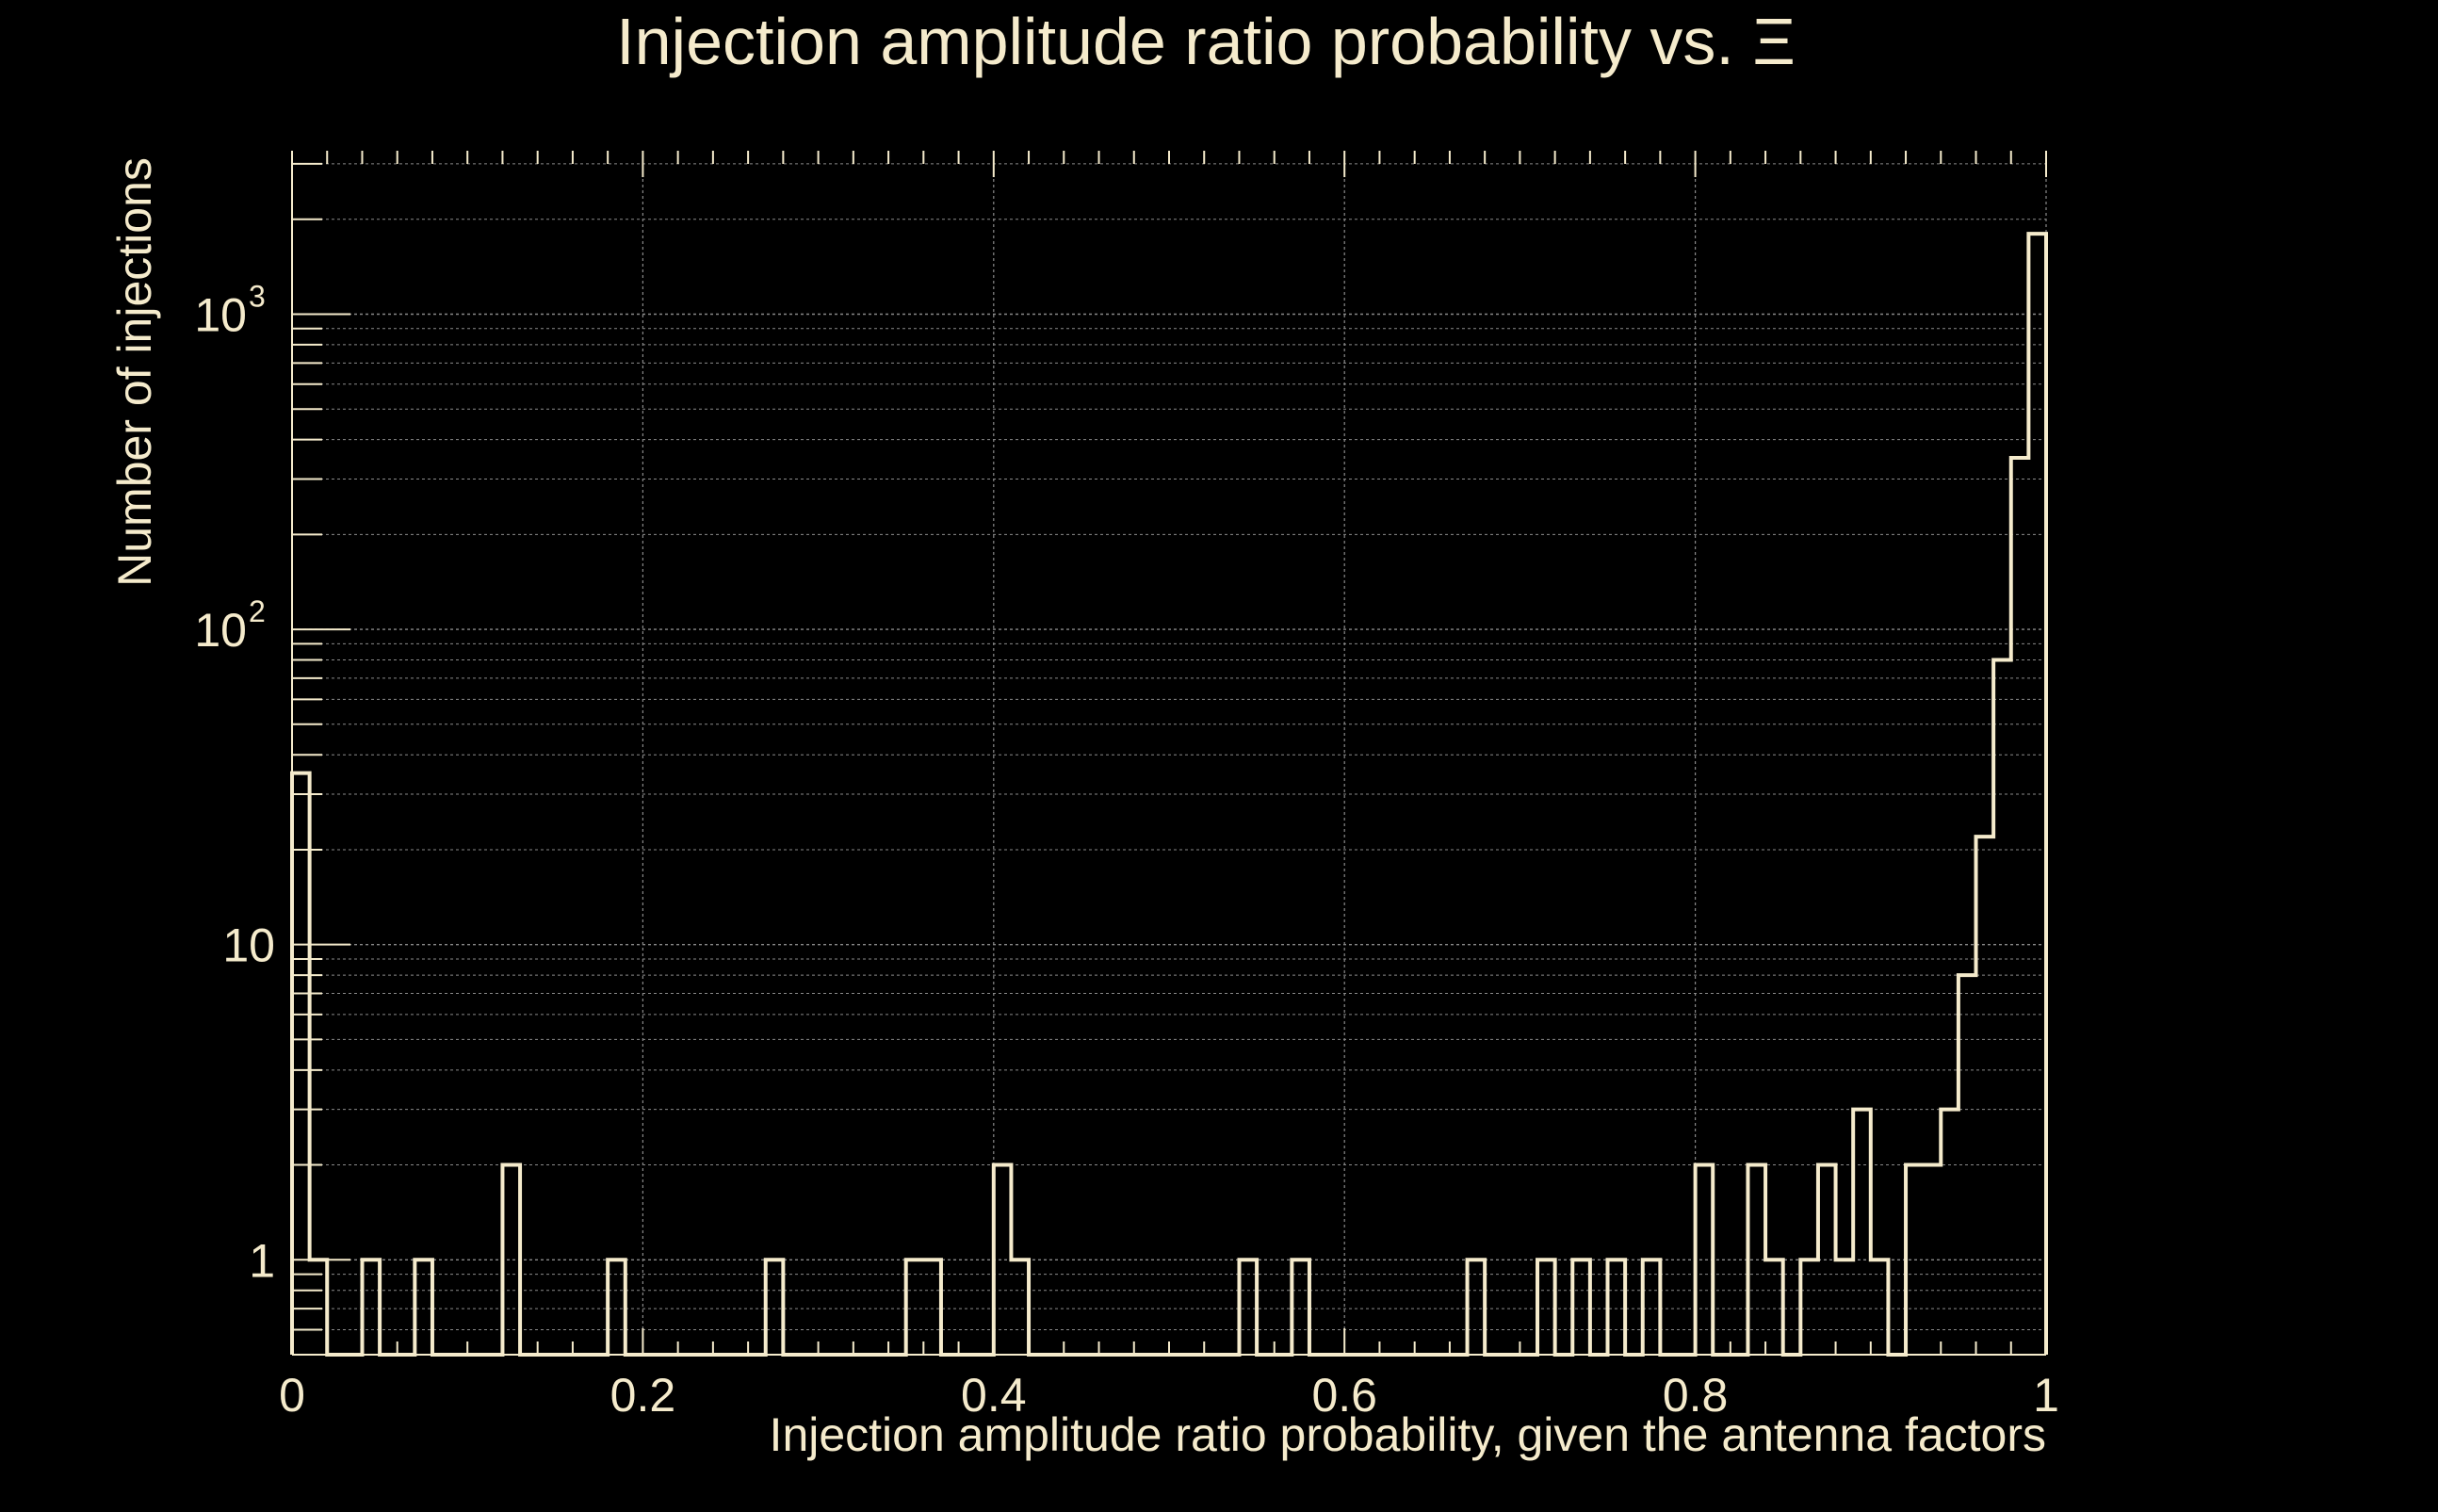 The width and height of the screenshot is (2438, 1512). What do you see at coordinates (262, 1260) in the screenshot?
I see `y-tick-label: 1` at bounding box center [262, 1260].